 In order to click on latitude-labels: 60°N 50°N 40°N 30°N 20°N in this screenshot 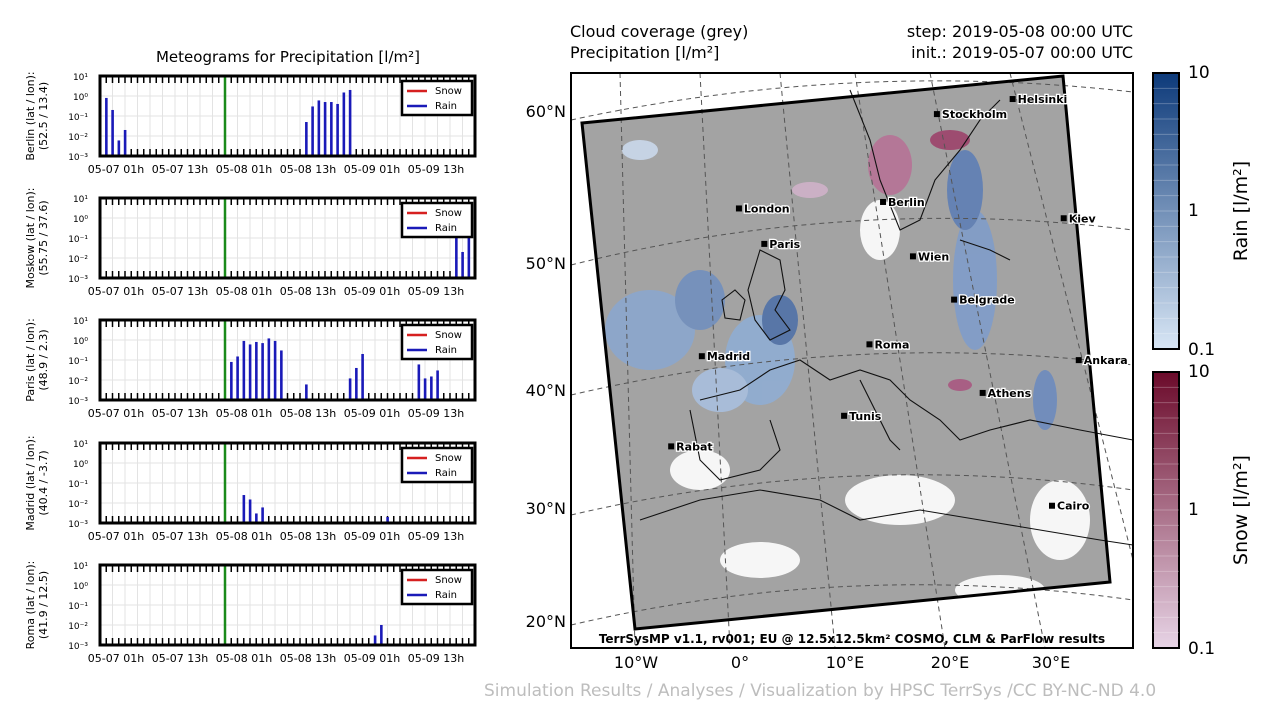, I will do `click(546, 366)`.